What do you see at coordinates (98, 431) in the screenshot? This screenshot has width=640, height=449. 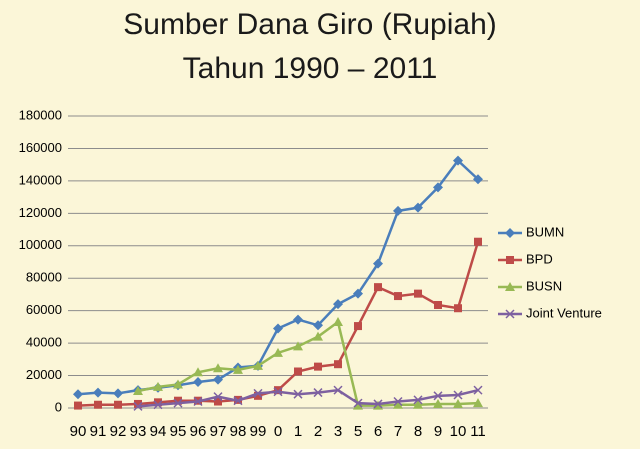 I see `x-tick-label: 91` at bounding box center [98, 431].